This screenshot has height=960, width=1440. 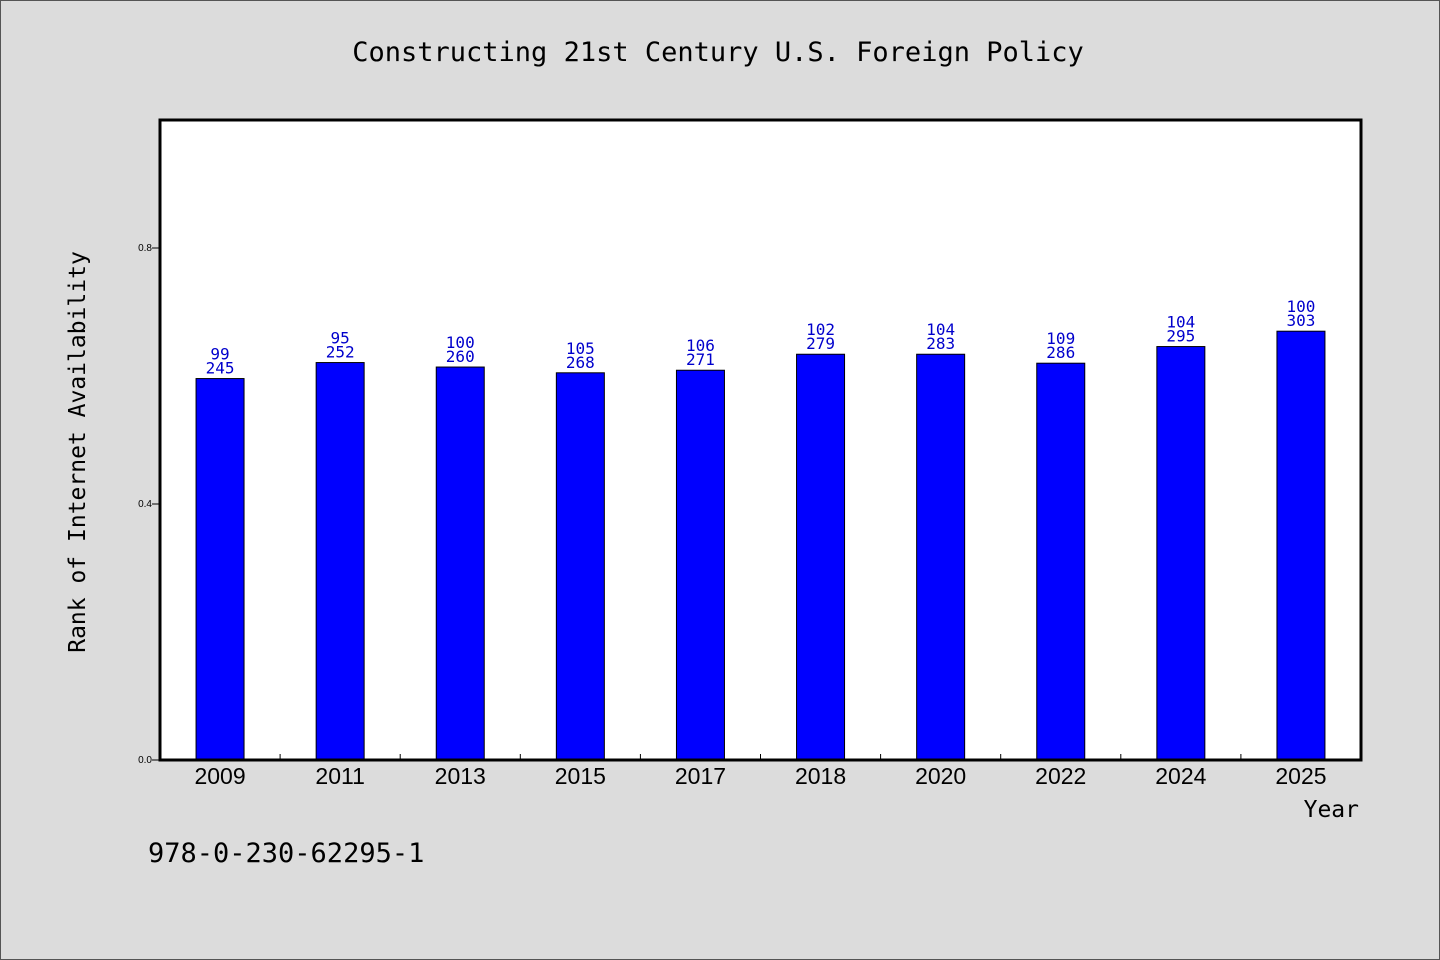 What do you see at coordinates (700, 359) in the screenshot?
I see `data-label-bottom: 271` at bounding box center [700, 359].